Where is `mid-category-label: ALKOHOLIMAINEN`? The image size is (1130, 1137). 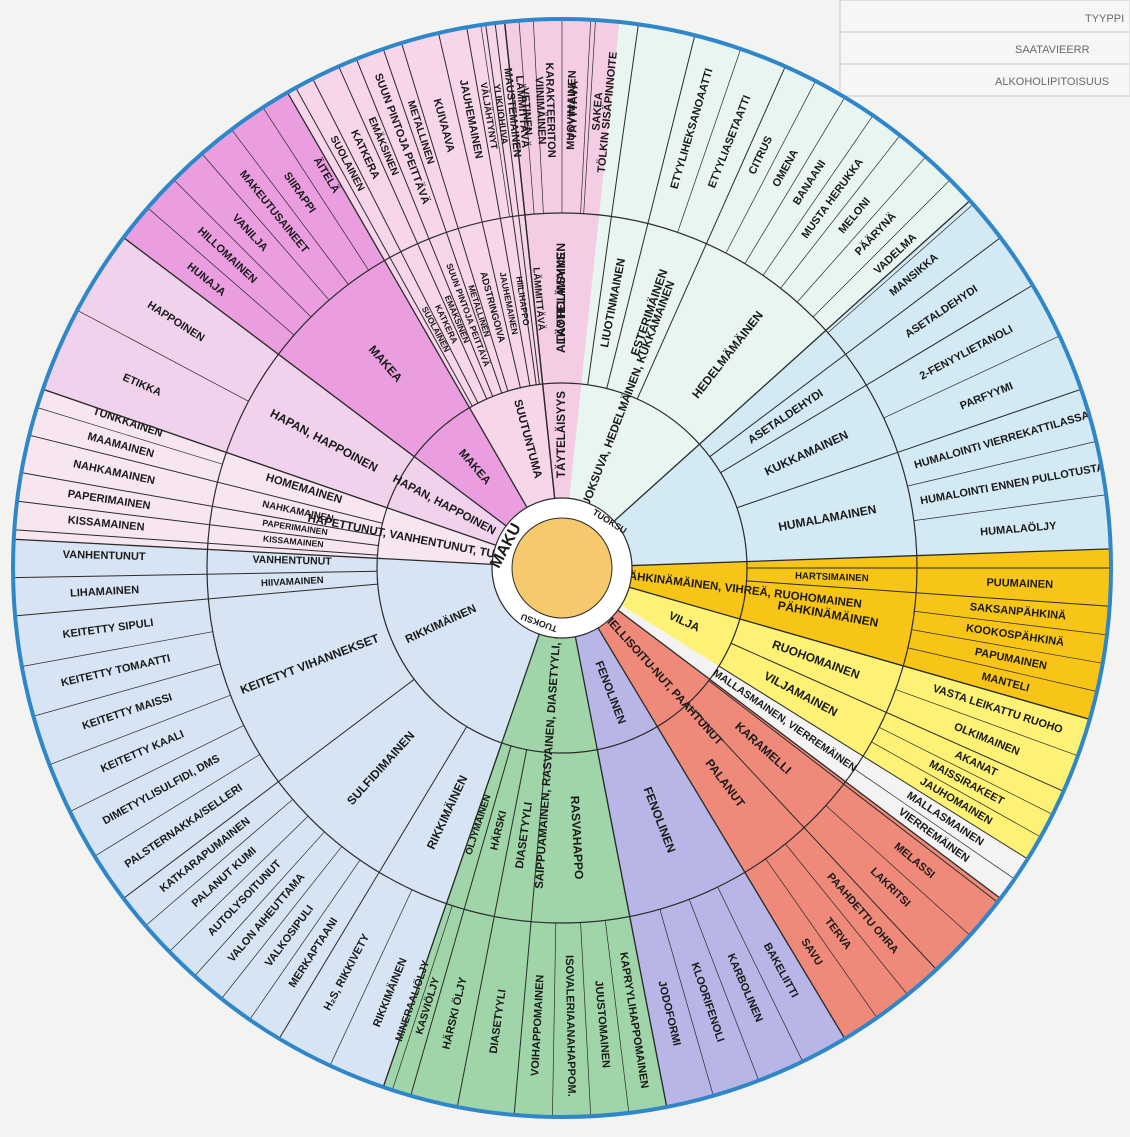 mid-category-label: ALKOHOLIMAINEN is located at coordinates (561, 298).